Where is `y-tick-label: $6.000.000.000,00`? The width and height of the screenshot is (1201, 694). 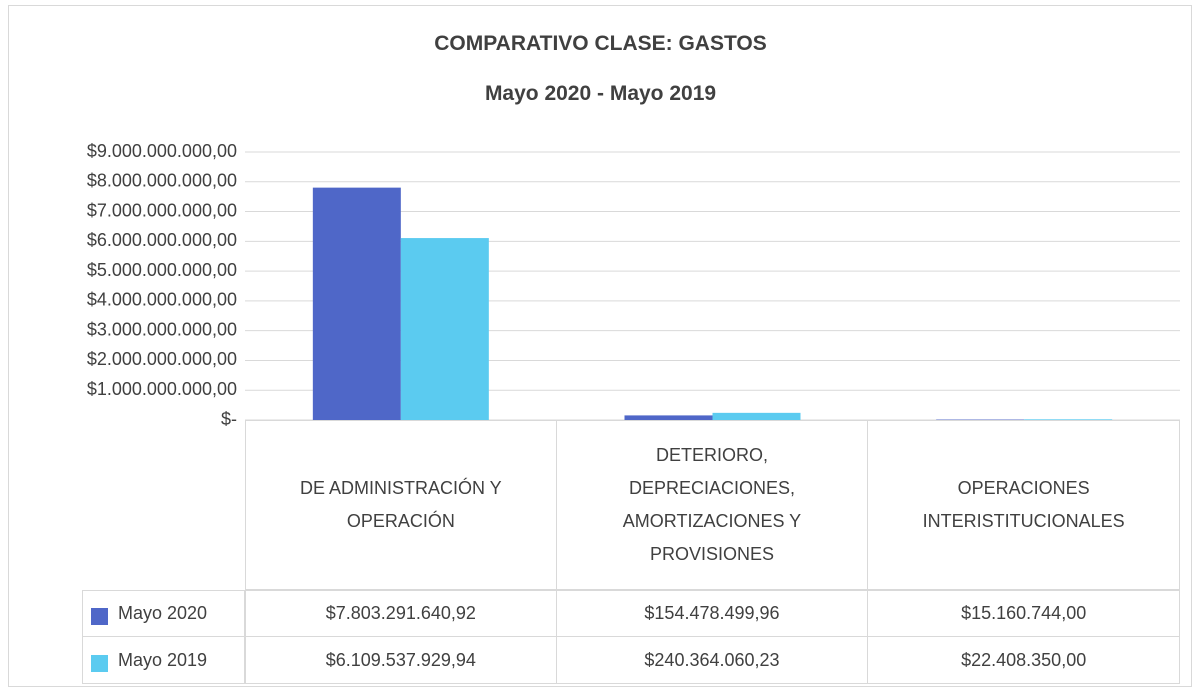
y-tick-label: $6.000.000.000,00 is located at coordinates (162, 240).